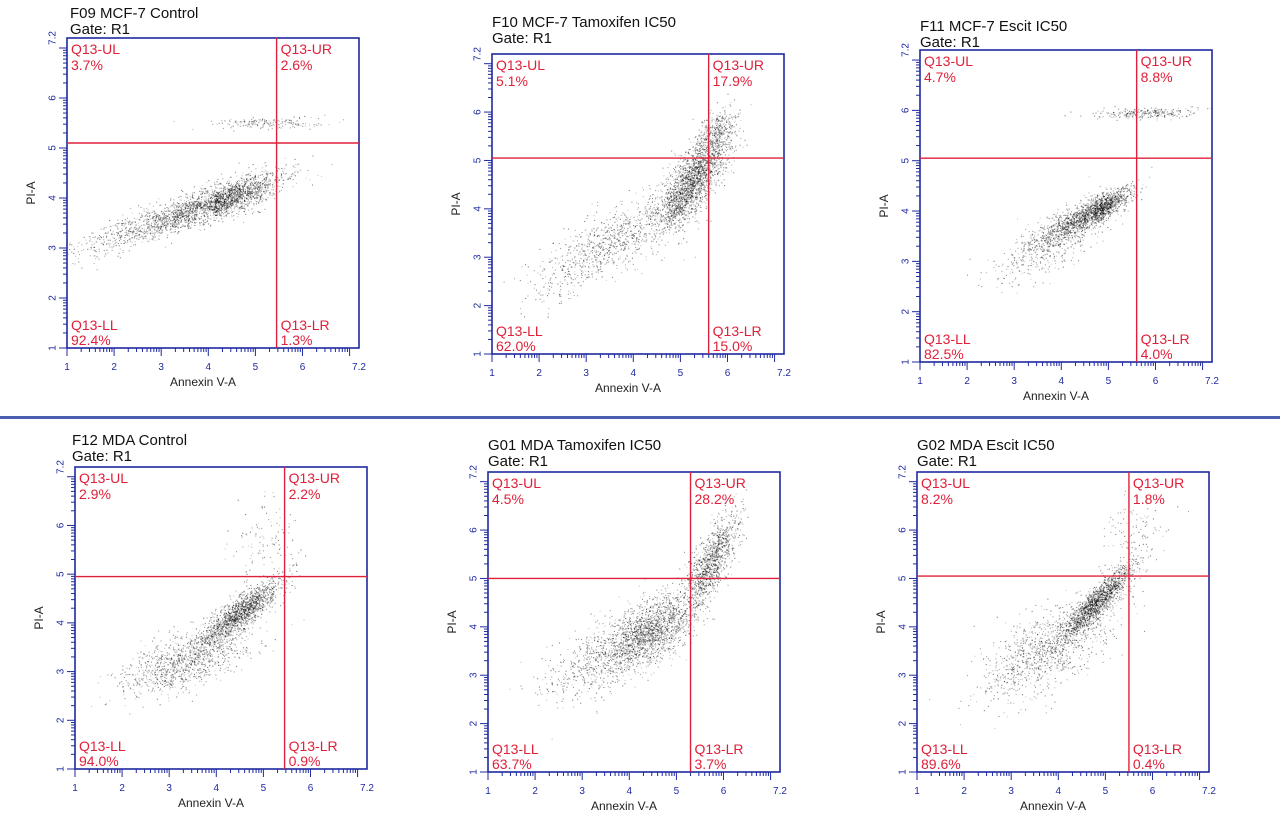 The width and height of the screenshot is (1280, 830). I want to click on x-tick-label: 6, so click(303, 367).